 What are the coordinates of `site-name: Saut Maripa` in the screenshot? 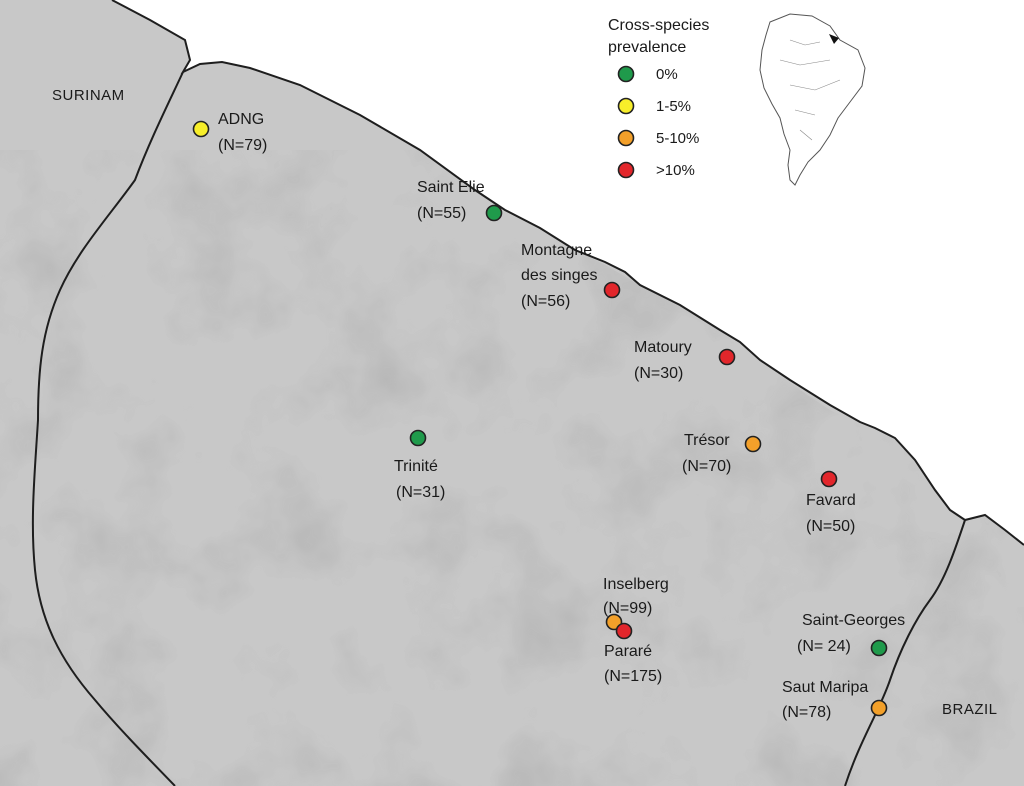 It's located at (825, 687).